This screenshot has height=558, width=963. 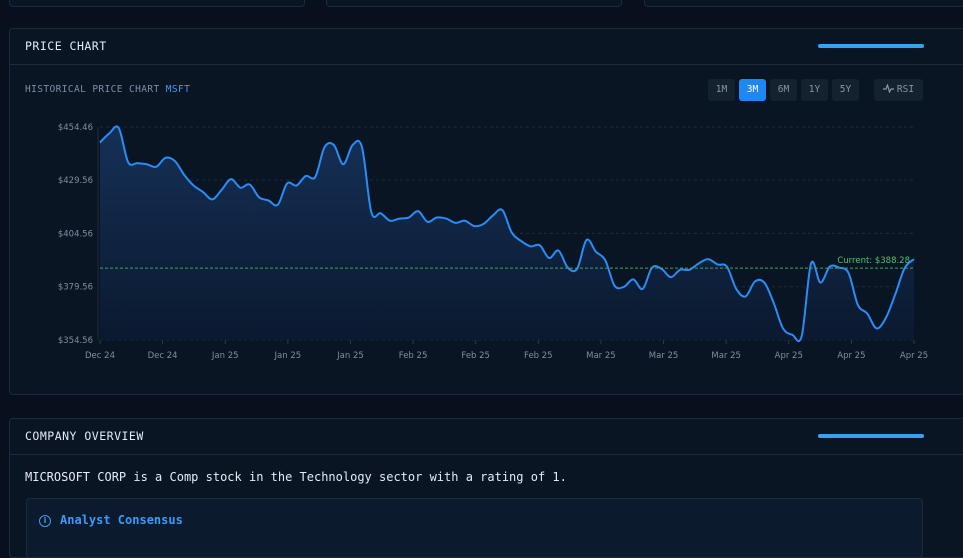 I want to click on y-tick-label: $429.56, so click(x=75, y=181).